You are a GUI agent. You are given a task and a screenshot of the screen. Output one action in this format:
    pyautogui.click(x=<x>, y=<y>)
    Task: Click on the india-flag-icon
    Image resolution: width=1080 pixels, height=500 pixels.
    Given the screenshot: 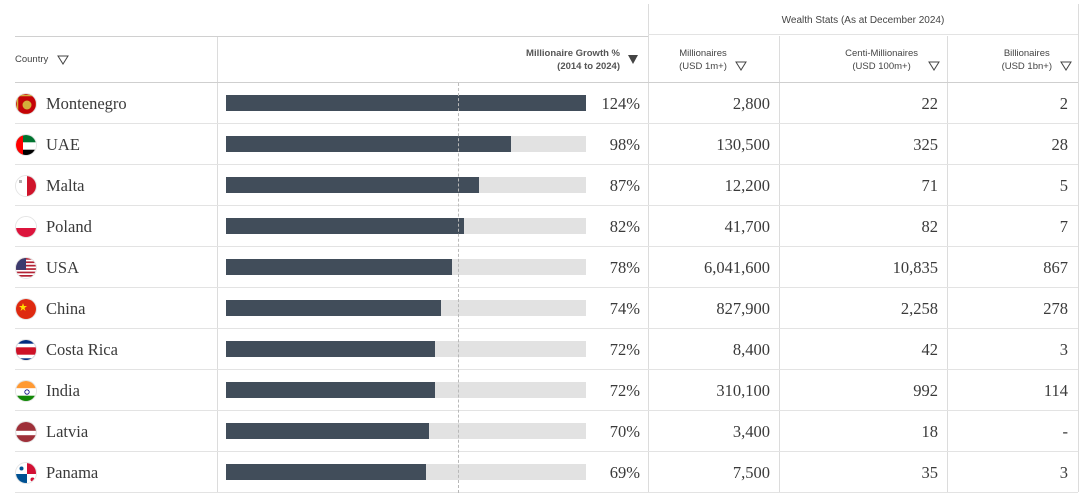 What is the action you would take?
    pyautogui.click(x=26, y=390)
    